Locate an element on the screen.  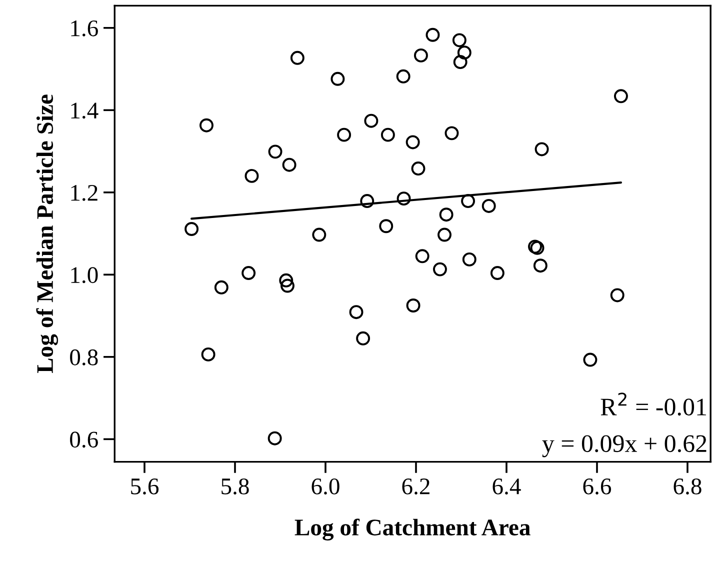
y-tick-label: 1.2 is located at coordinates (84, 192).